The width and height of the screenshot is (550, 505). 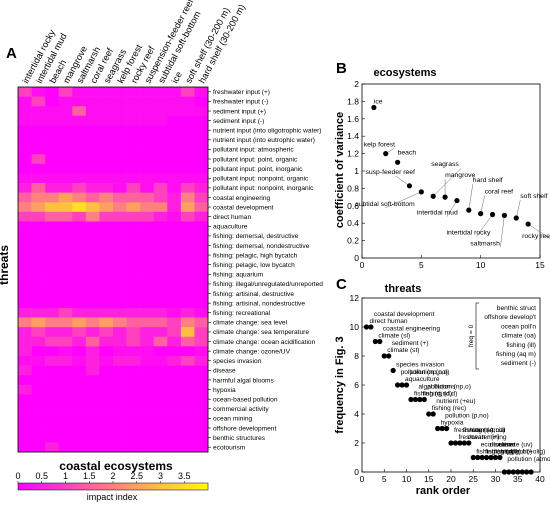 I want to click on point-label: coastal engineering, so click(x=412, y=329).